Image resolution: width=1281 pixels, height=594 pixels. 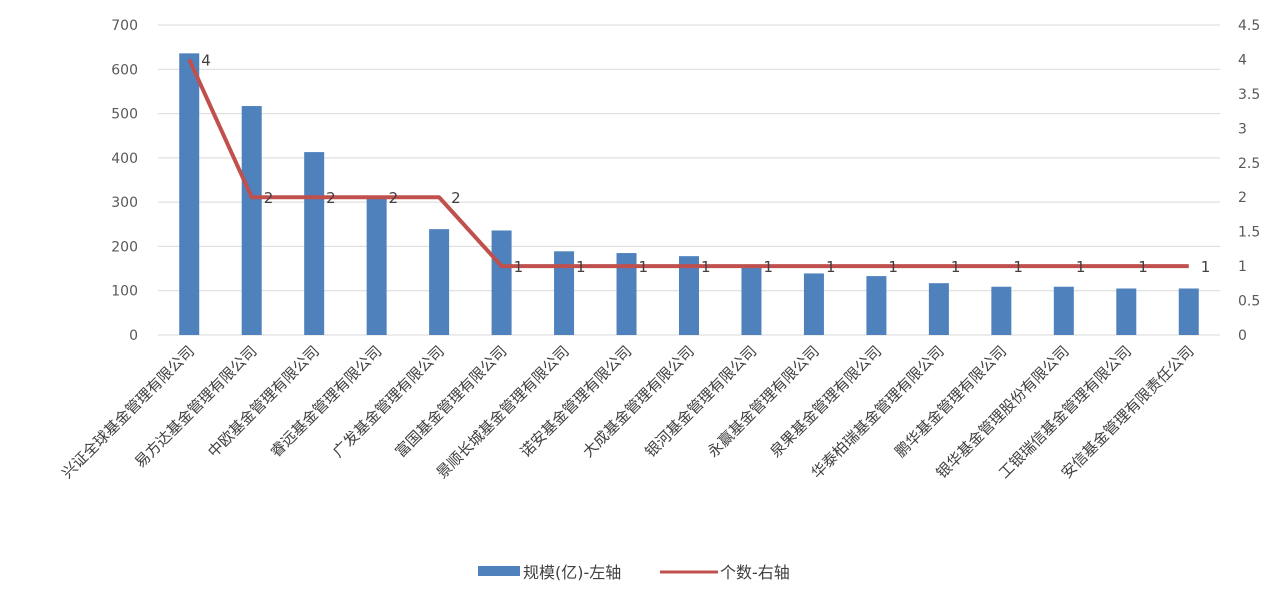 What do you see at coordinates (124, 159) in the screenshot?
I see `left-axis-tick-label: 400` at bounding box center [124, 159].